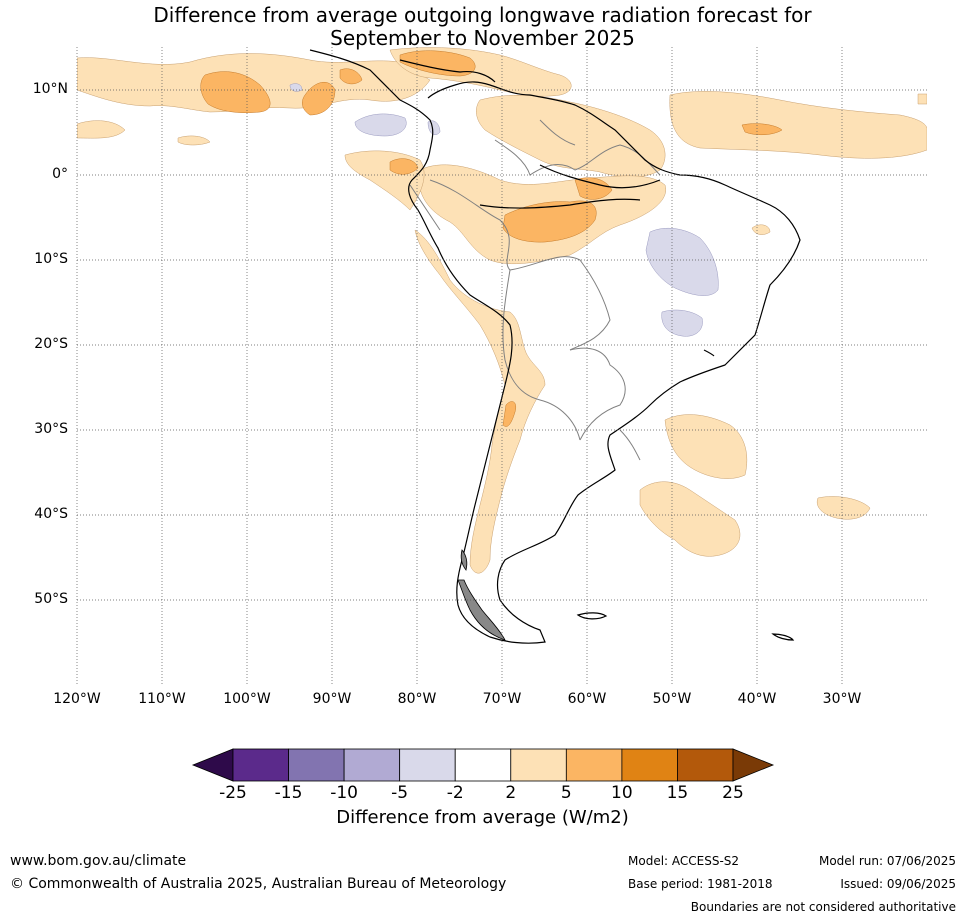 This screenshot has width=965, height=919. What do you see at coordinates (587, 699) in the screenshot?
I see `longitude-label: 60°W` at bounding box center [587, 699].